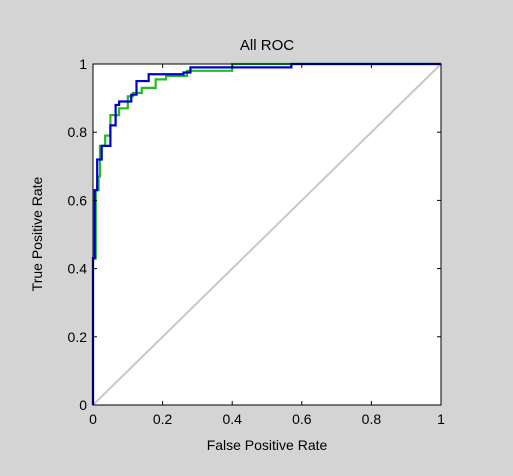  What do you see at coordinates (78, 269) in the screenshot?
I see `y-tick-label: 0.4` at bounding box center [78, 269].